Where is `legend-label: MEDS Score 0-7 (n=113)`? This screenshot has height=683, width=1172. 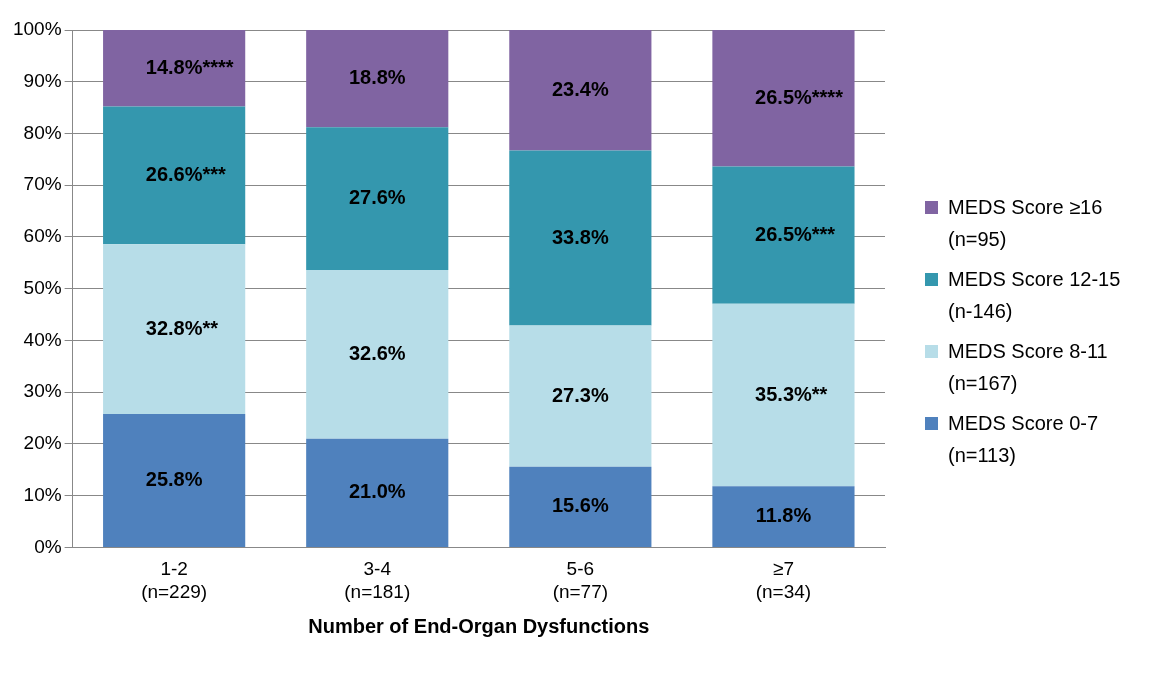
legend-label: MEDS Score 0-7 (n=113) is located at coordinates (1023, 439).